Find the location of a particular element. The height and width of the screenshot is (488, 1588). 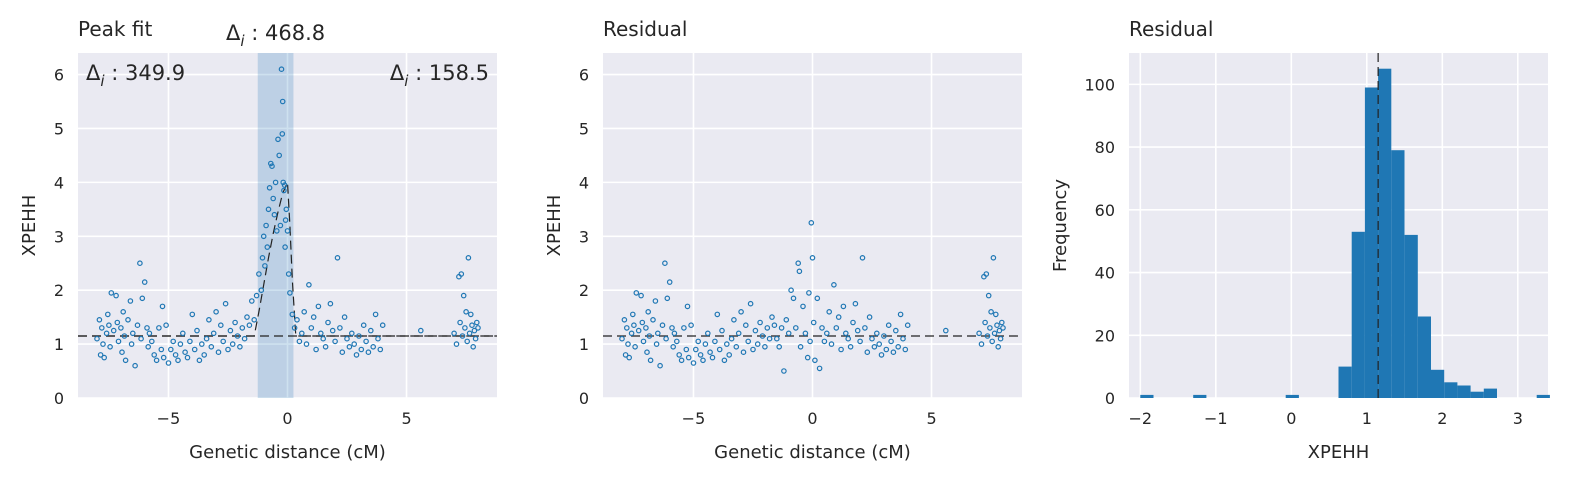

y-tick-label: 100 is located at coordinates (1099, 84).